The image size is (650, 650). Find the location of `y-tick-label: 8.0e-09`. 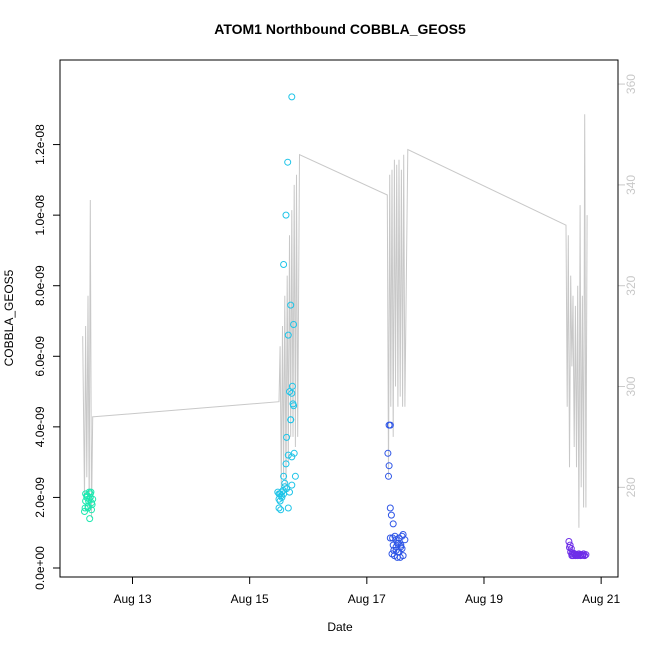

y-tick-label: 8.0e-09 is located at coordinates (40, 285).